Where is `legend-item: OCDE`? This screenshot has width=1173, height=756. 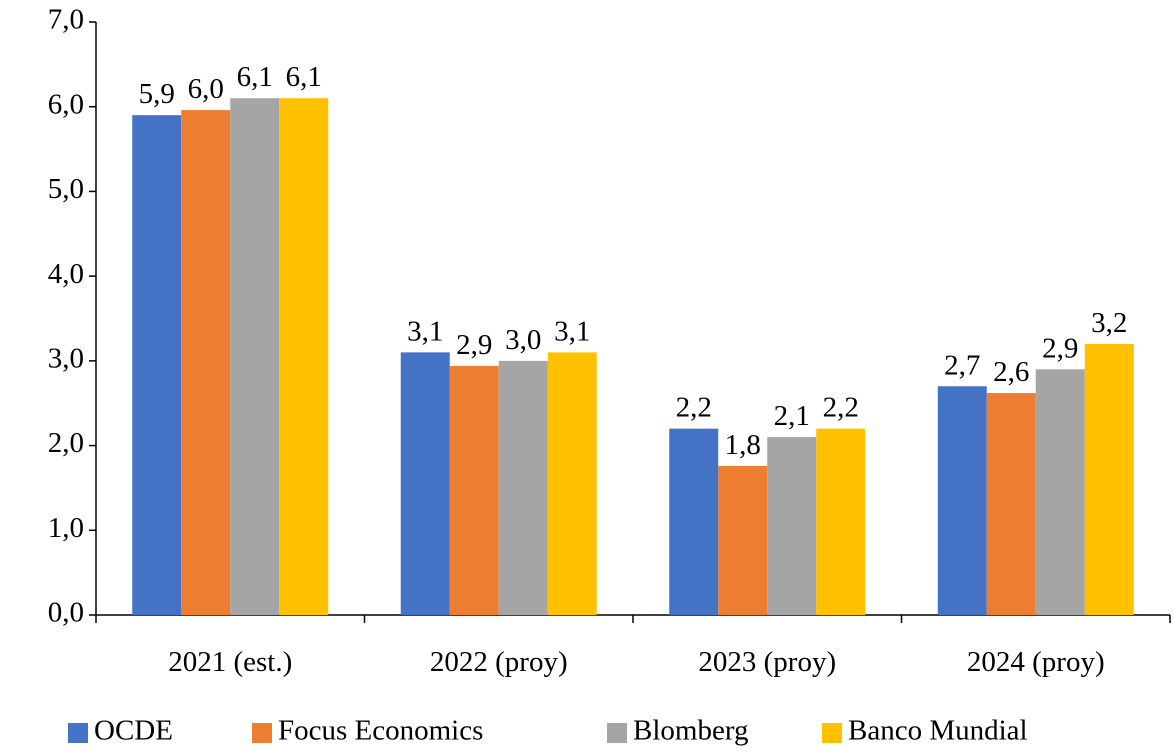 legend-item: OCDE is located at coordinates (120, 731).